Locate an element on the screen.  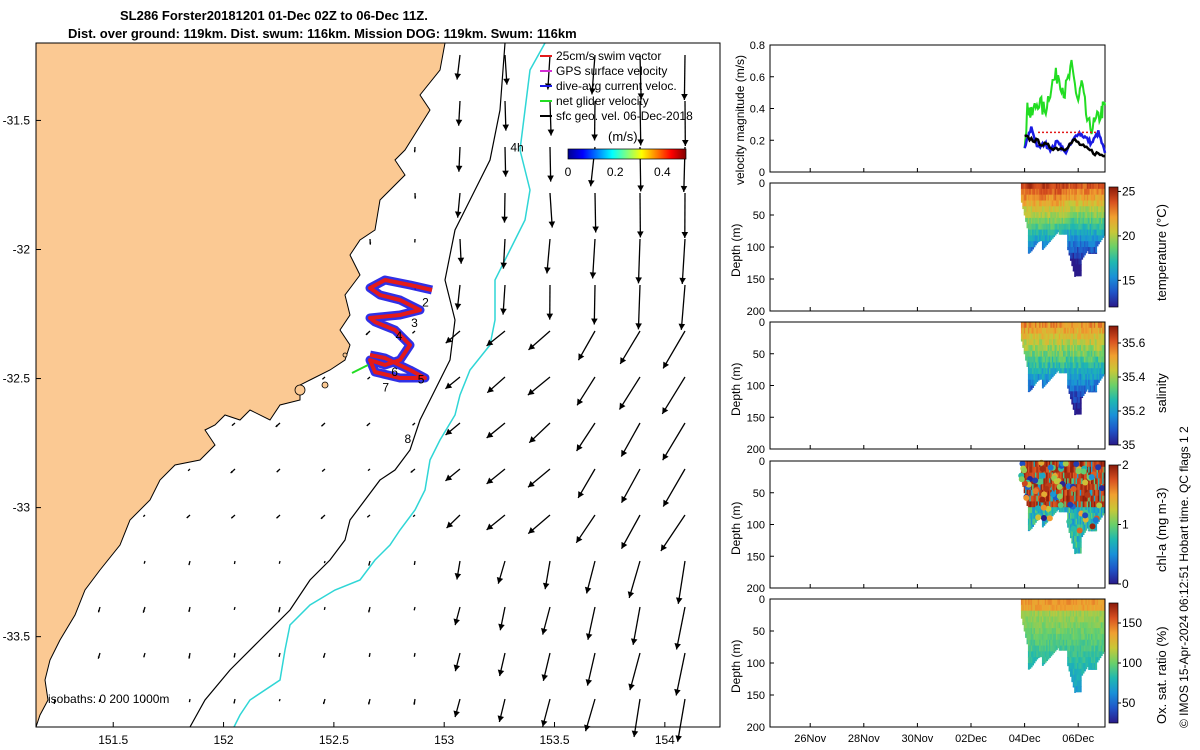
current-arrow is located at coordinates (640, 123).